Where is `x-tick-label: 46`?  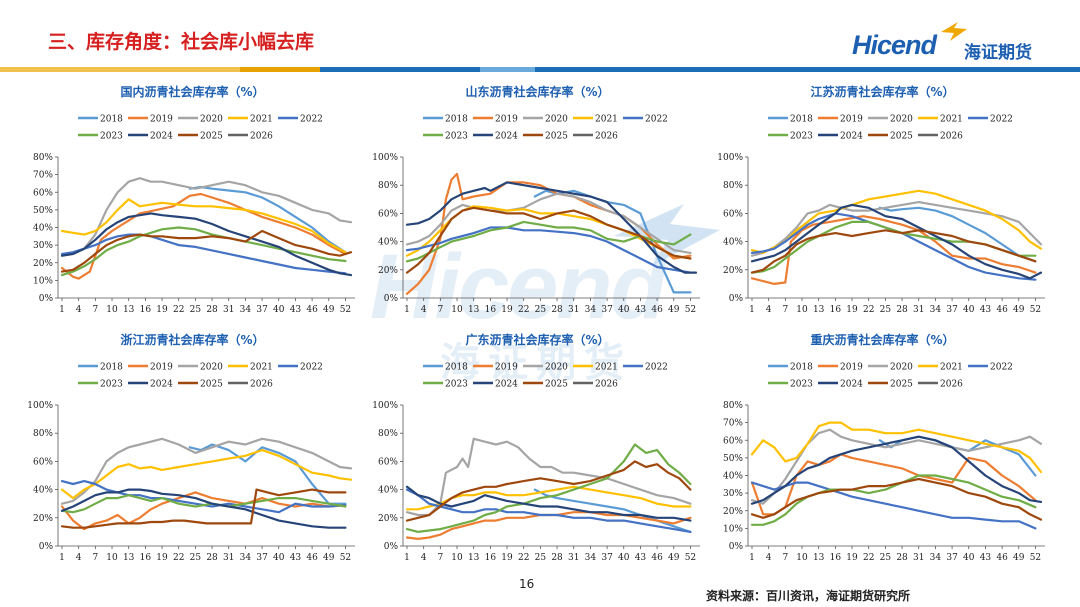
x-tick-label: 46 is located at coordinates (312, 310).